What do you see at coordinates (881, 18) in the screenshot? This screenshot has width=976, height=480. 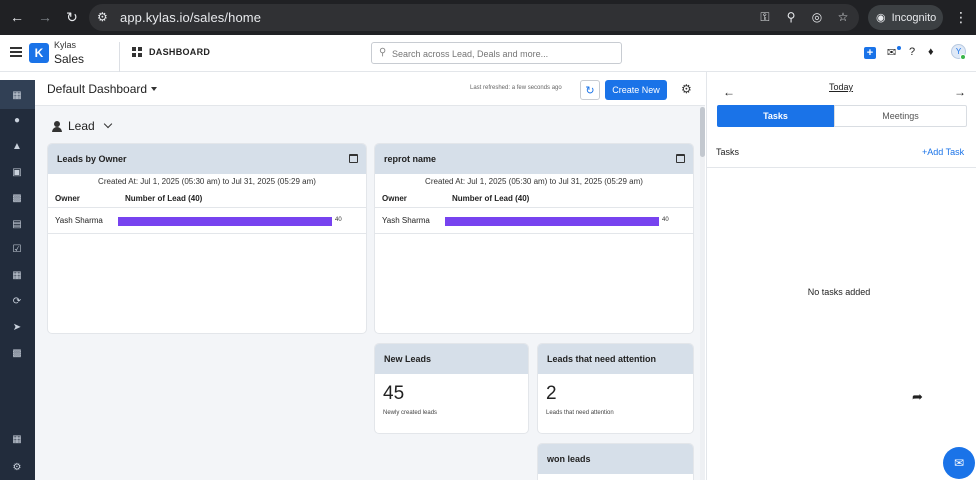 I see `incognito-icon: ◉` at bounding box center [881, 18].